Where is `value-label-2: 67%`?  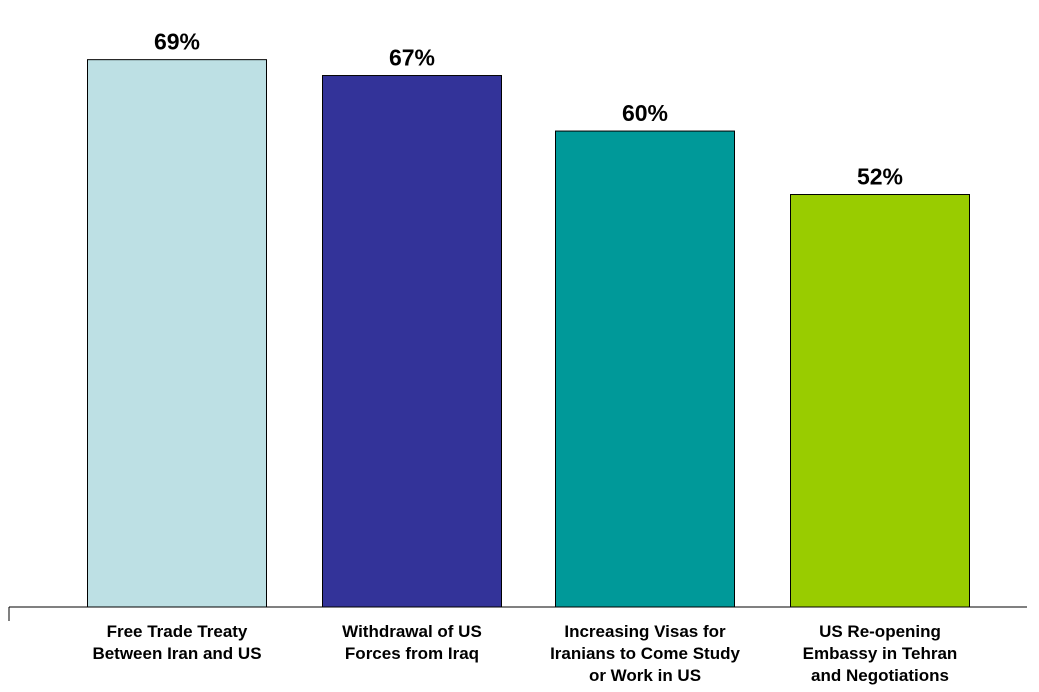
value-label-2: 67% is located at coordinates (412, 58).